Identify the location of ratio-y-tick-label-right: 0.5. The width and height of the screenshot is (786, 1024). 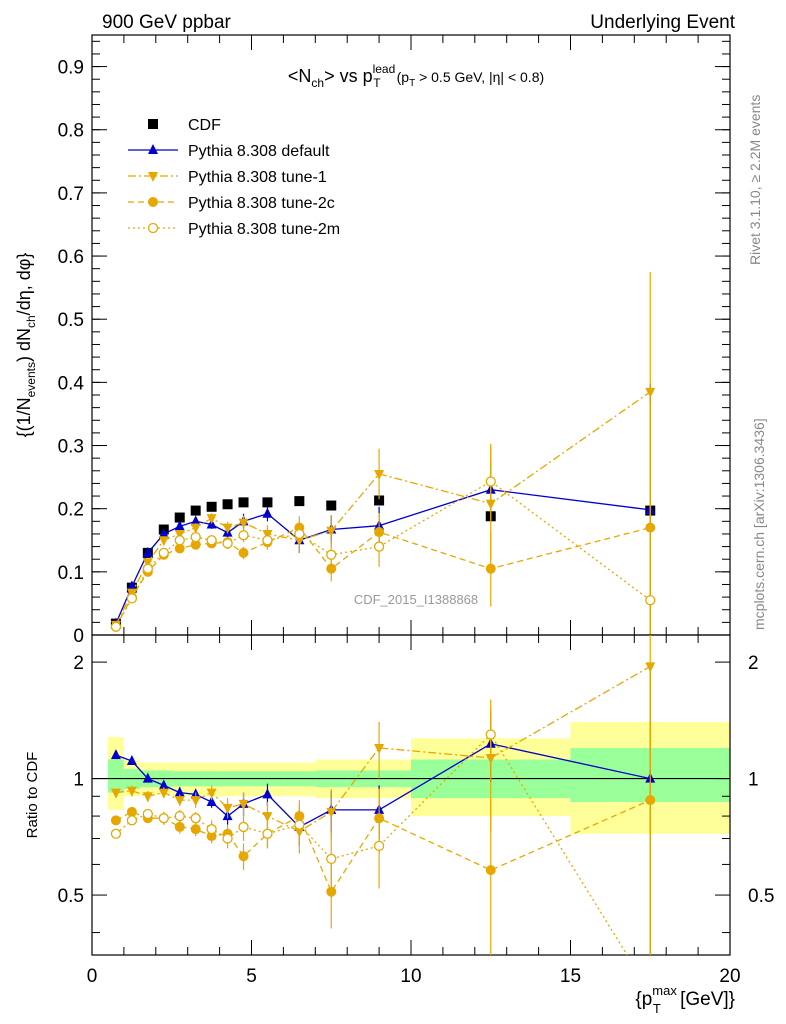
(761, 896).